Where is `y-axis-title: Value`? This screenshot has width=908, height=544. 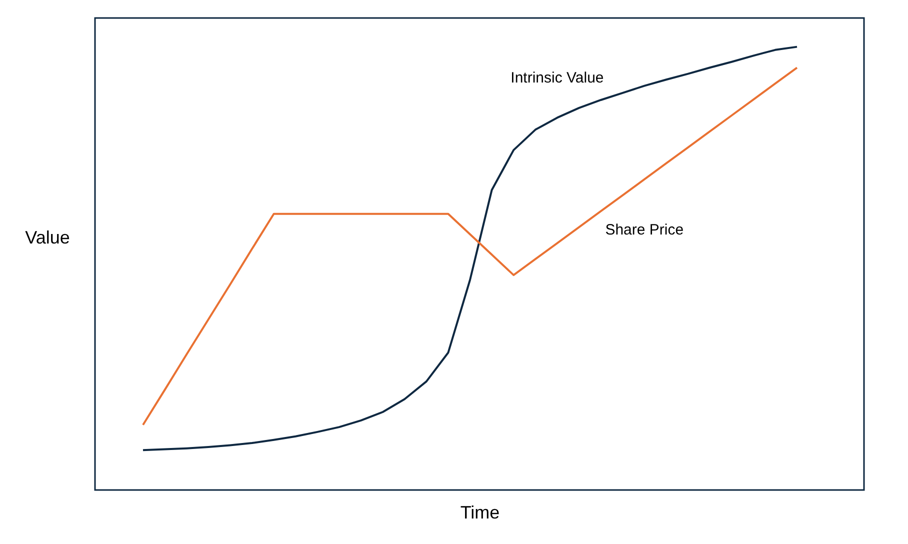 y-axis-title: Value is located at coordinates (47, 238).